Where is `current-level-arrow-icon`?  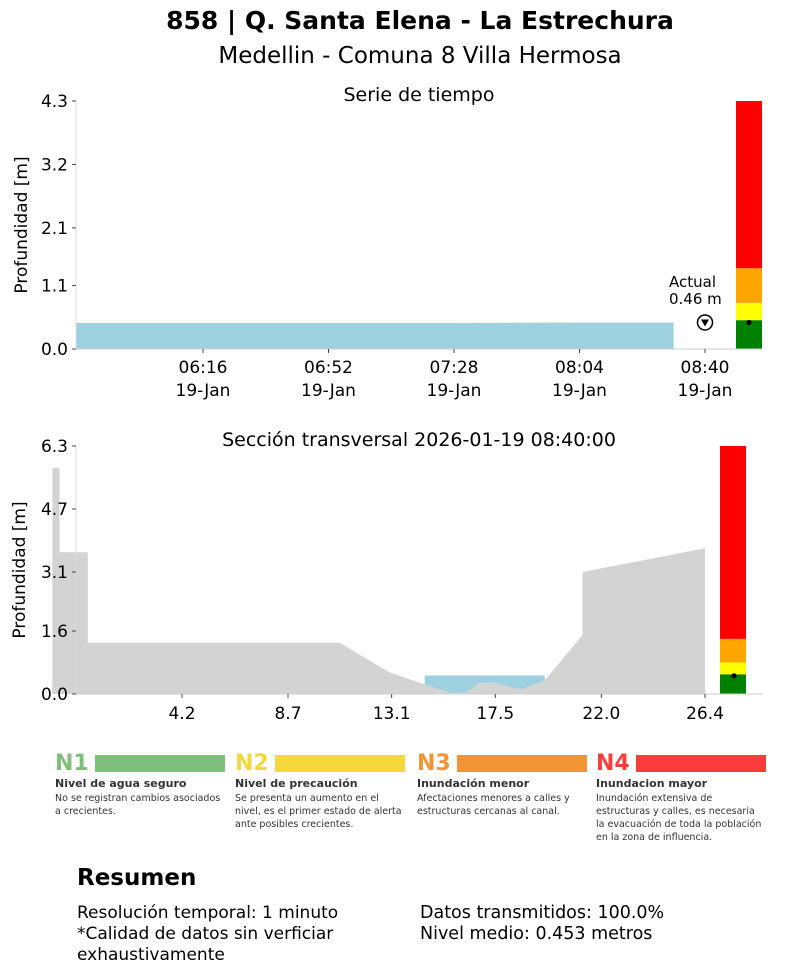 current-level-arrow-icon is located at coordinates (705, 323).